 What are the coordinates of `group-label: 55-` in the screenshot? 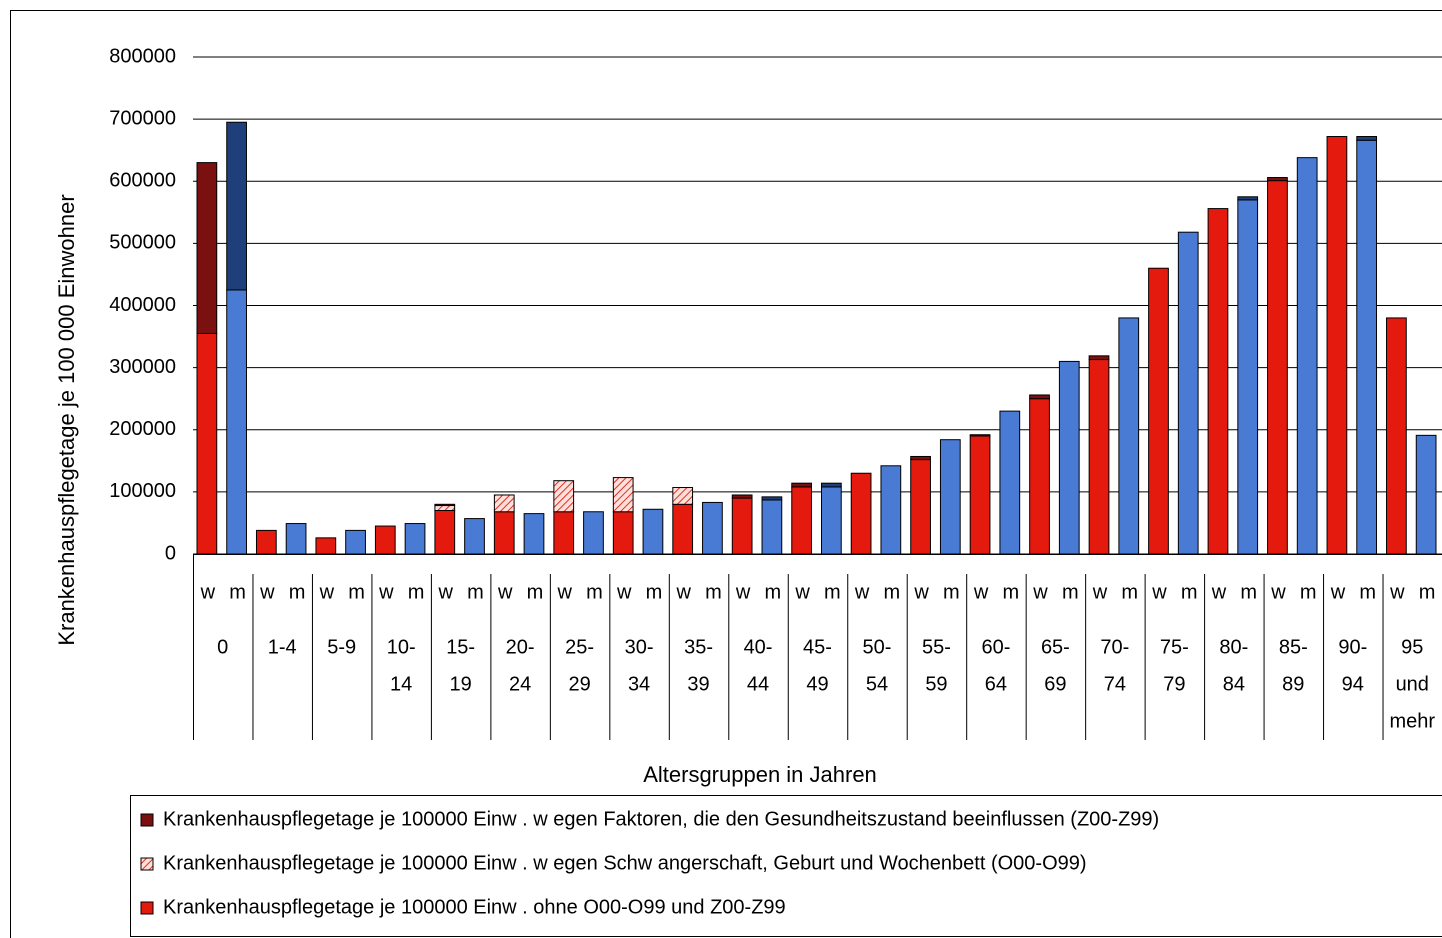 It's located at (936, 647).